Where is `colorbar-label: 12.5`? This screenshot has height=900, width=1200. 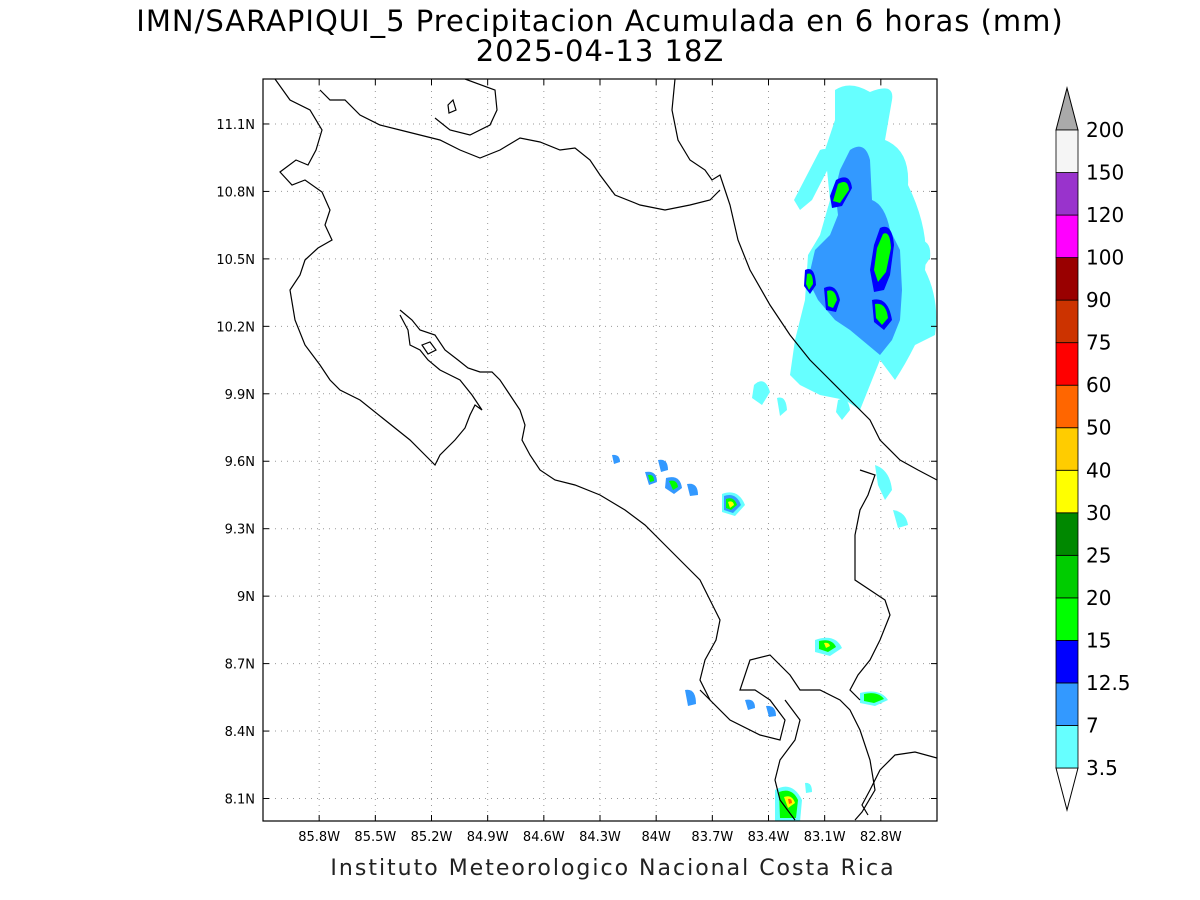 colorbar-label: 12.5 is located at coordinates (1108, 683).